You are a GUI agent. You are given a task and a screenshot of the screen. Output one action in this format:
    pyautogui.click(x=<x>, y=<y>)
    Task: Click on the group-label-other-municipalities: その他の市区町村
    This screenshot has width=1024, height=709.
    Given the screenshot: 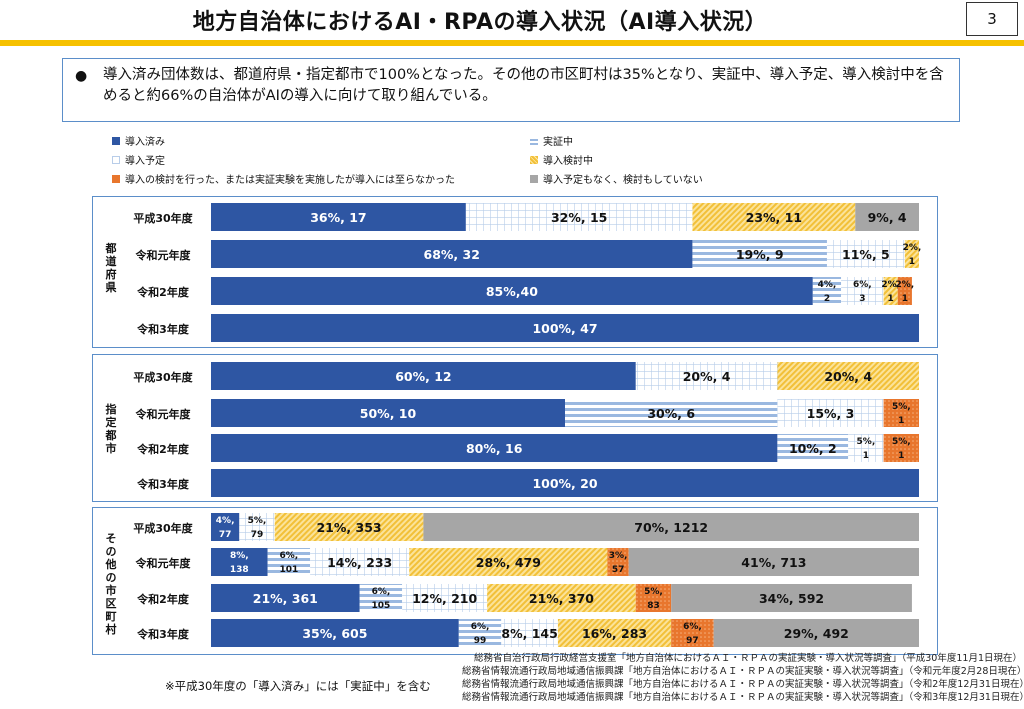 What is the action you would take?
    pyautogui.click(x=111, y=584)
    